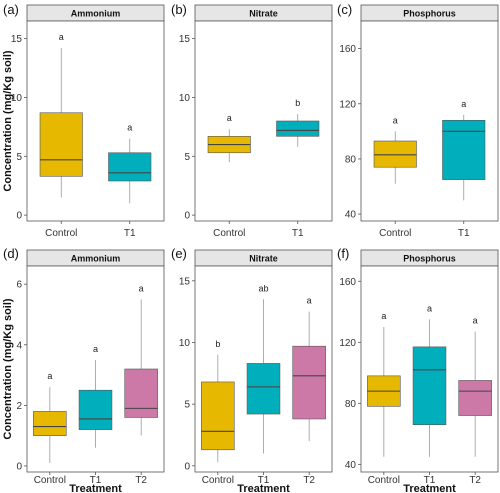  Describe the element at coordinates (179, 9) in the screenshot. I see `panel-letter: (b)` at that location.